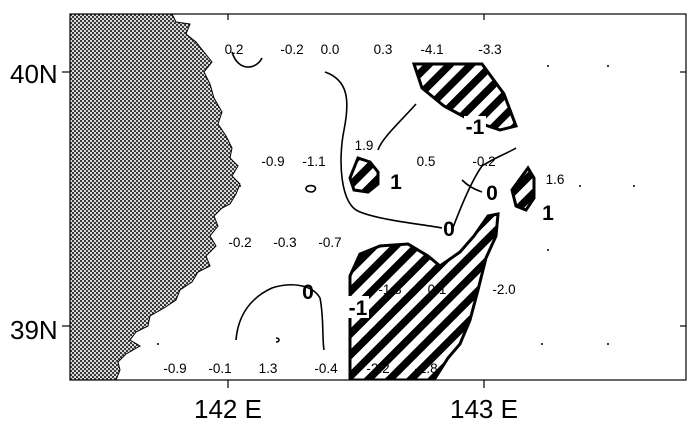  I want to click on observation-value: -1.8, so click(425, 368).